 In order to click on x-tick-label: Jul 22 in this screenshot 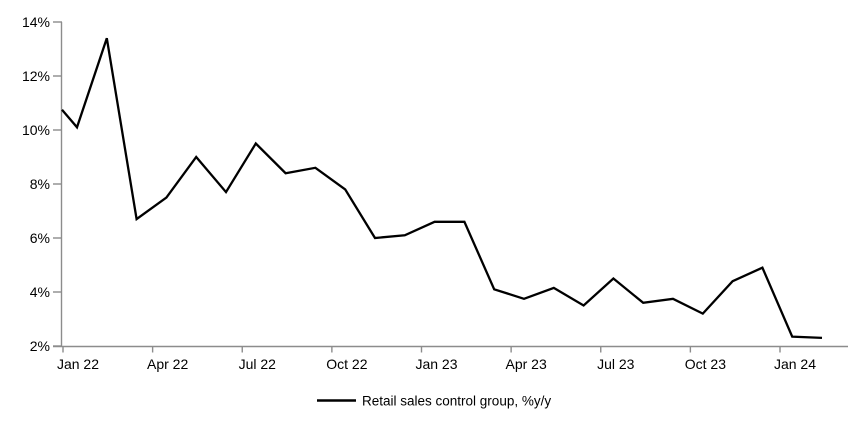, I will do `click(258, 364)`.